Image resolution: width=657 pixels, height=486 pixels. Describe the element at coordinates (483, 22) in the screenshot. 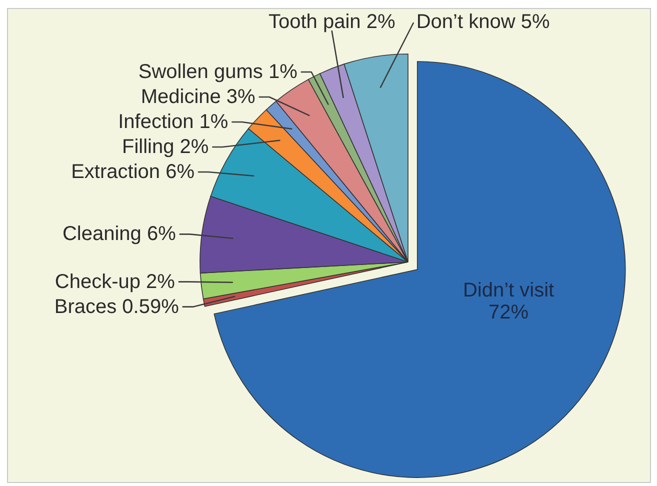

I see `slice-label: Don’t know 5%` at that location.